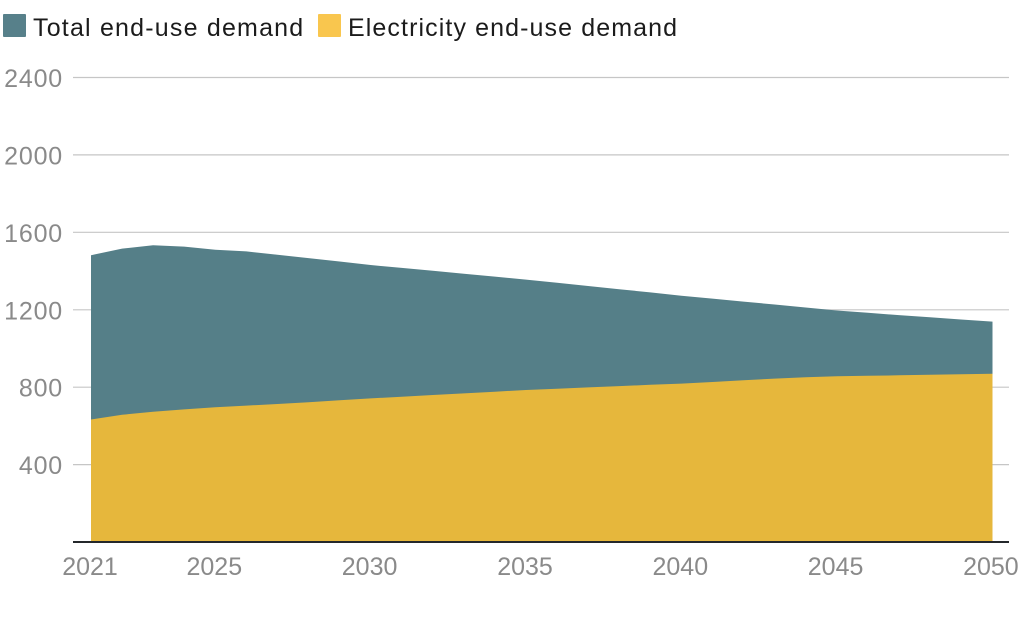  Describe the element at coordinates (525, 567) in the screenshot. I see `svg-text: 2035` at that location.